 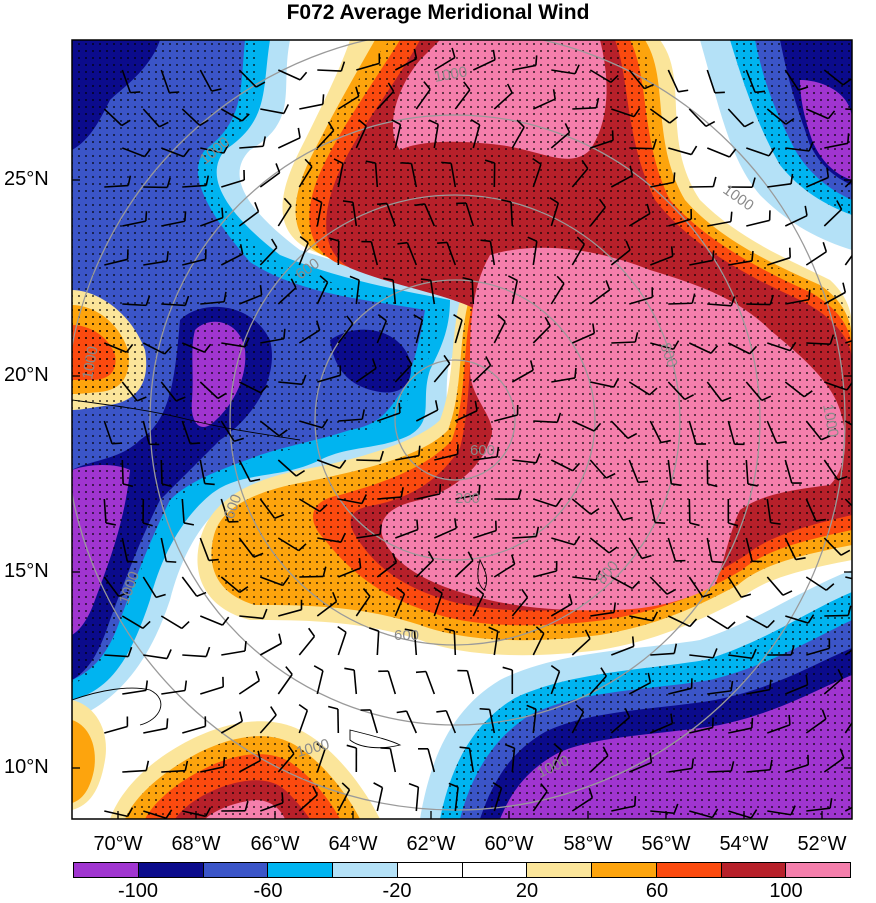 I want to click on ring-label: 200, so click(x=467, y=498).